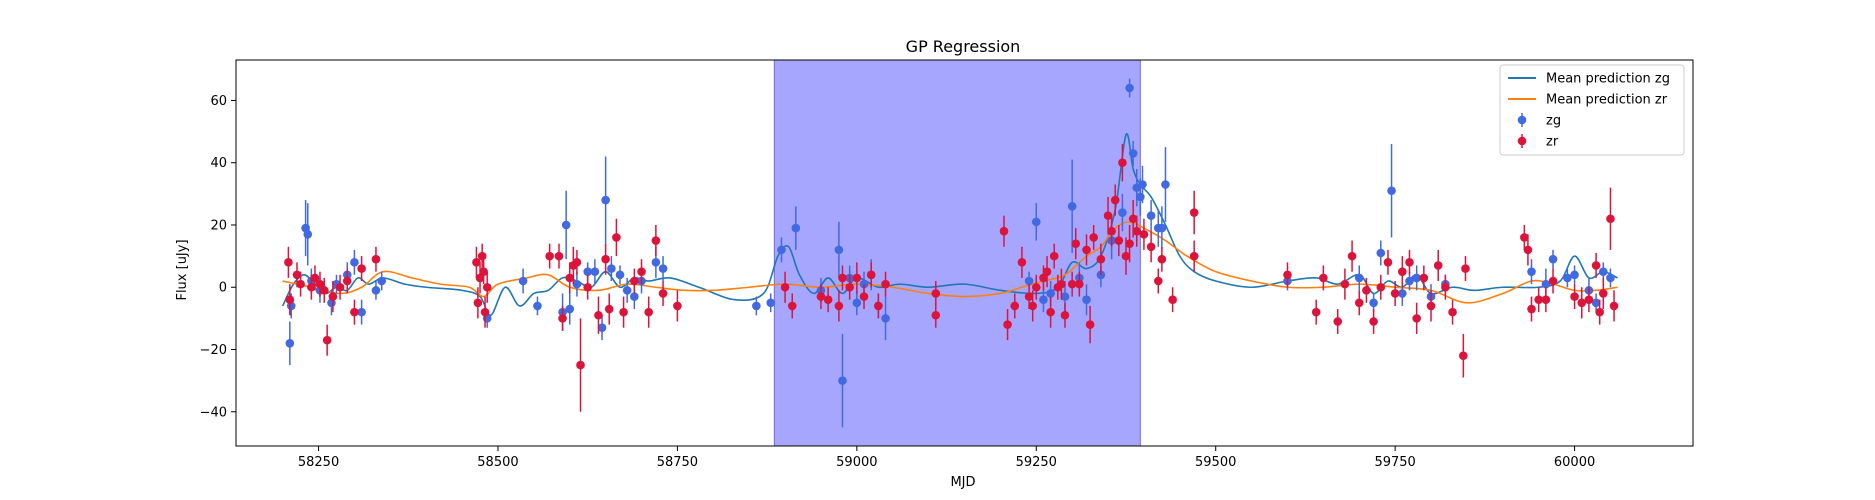 This screenshot has height=500, width=1875. Describe the element at coordinates (1588, 100) in the screenshot. I see `legend-item-mean-prediction-zr: Mean prediction zr` at that location.